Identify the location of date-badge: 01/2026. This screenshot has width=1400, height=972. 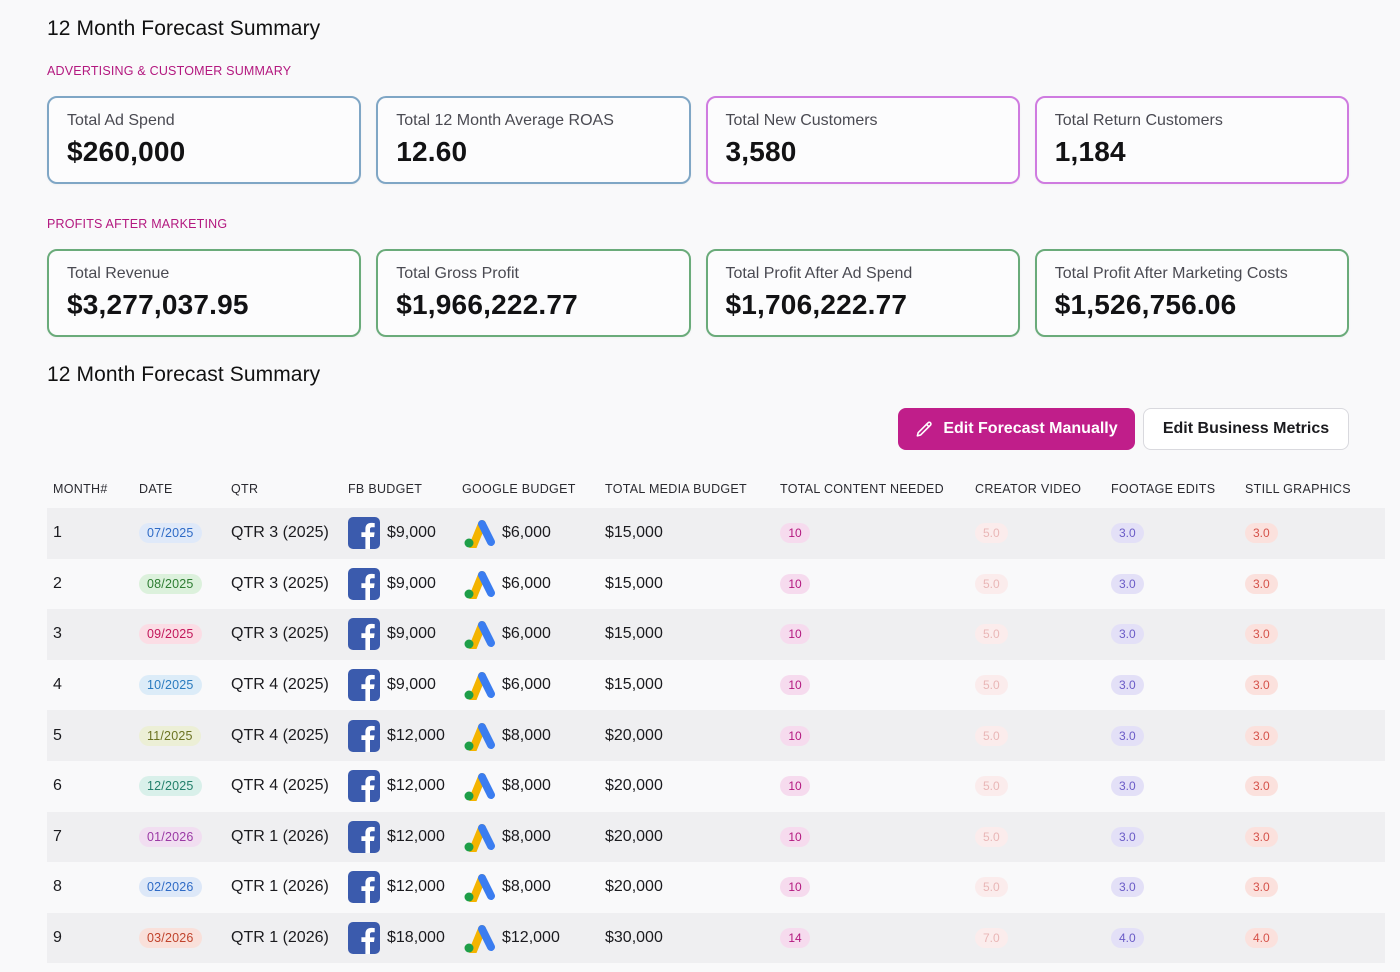
(170, 836).